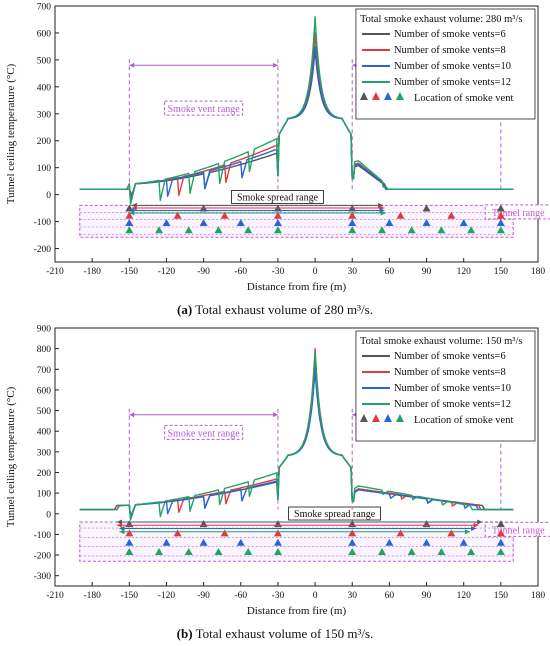 The height and width of the screenshot is (646, 550). Describe the element at coordinates (464, 98) in the screenshot. I see `legend-vent-label: Location of smoke vent` at that location.